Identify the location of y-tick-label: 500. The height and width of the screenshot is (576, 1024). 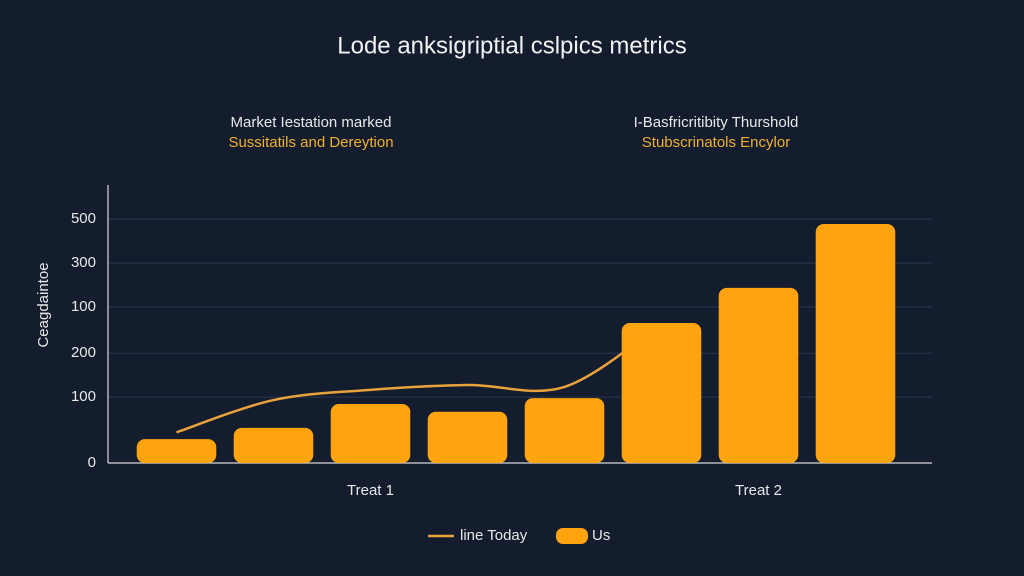
(83, 218).